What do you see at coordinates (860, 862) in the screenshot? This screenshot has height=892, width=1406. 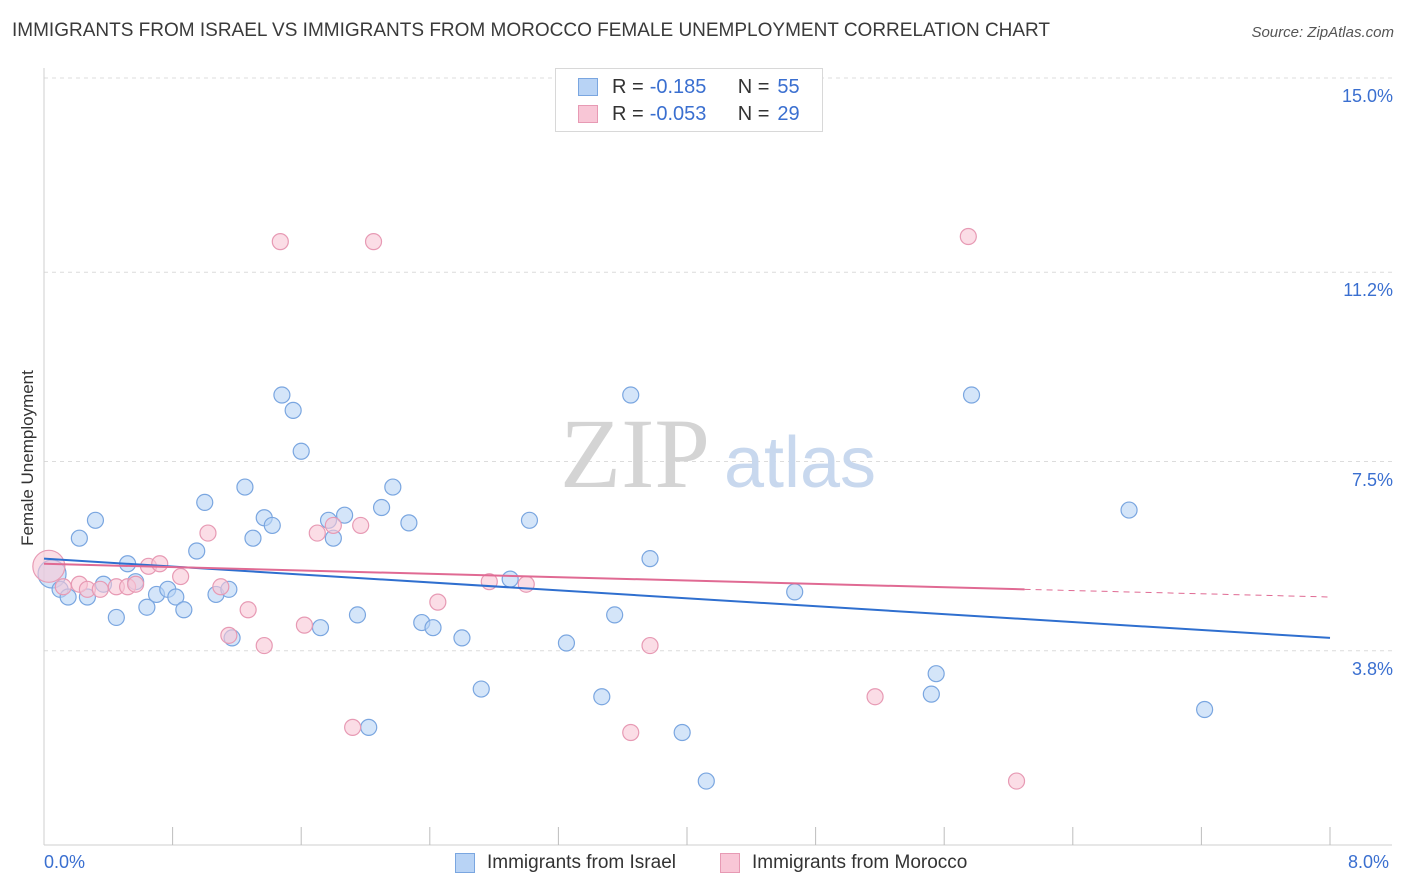 I see `legend-label-morocco: Immigrants from Morocco` at bounding box center [860, 862].